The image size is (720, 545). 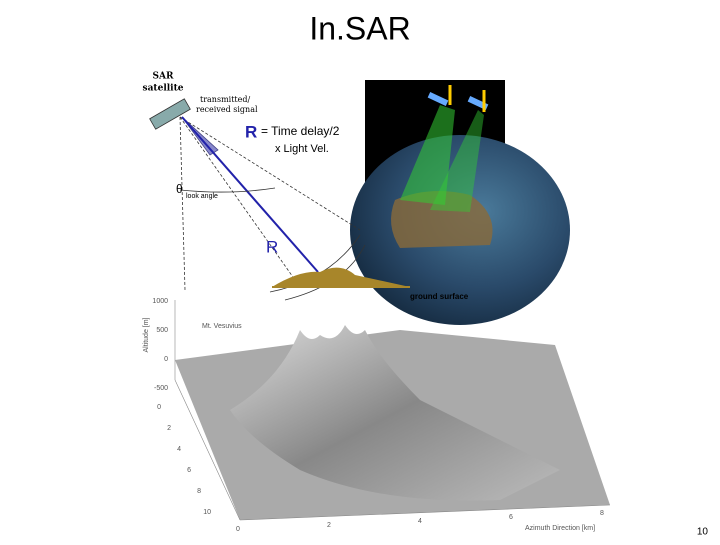 I want to click on range-formula: = Time delay/2, so click(x=300, y=131).